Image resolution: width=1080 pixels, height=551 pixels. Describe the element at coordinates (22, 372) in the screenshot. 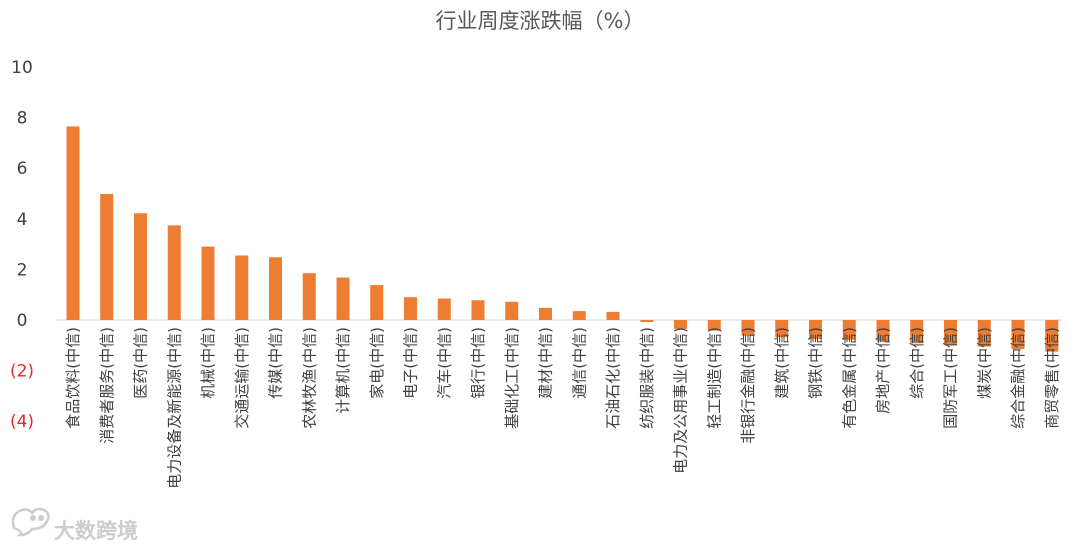

I see `y-tick-label: (2)` at that location.